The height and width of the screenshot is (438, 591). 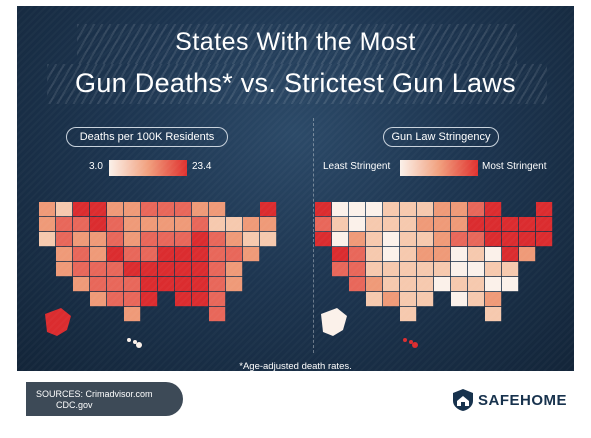 I want to click on sources-line-1: SOURCES: Crimadvisor.com, so click(x=94, y=394).